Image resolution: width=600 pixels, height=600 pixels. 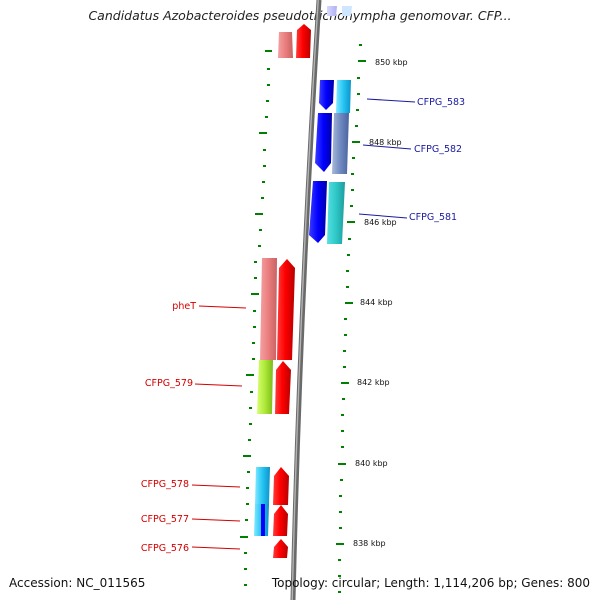 What do you see at coordinates (165, 484) in the screenshot?
I see `gene-label-cfpg578: CFPG_578` at bounding box center [165, 484].